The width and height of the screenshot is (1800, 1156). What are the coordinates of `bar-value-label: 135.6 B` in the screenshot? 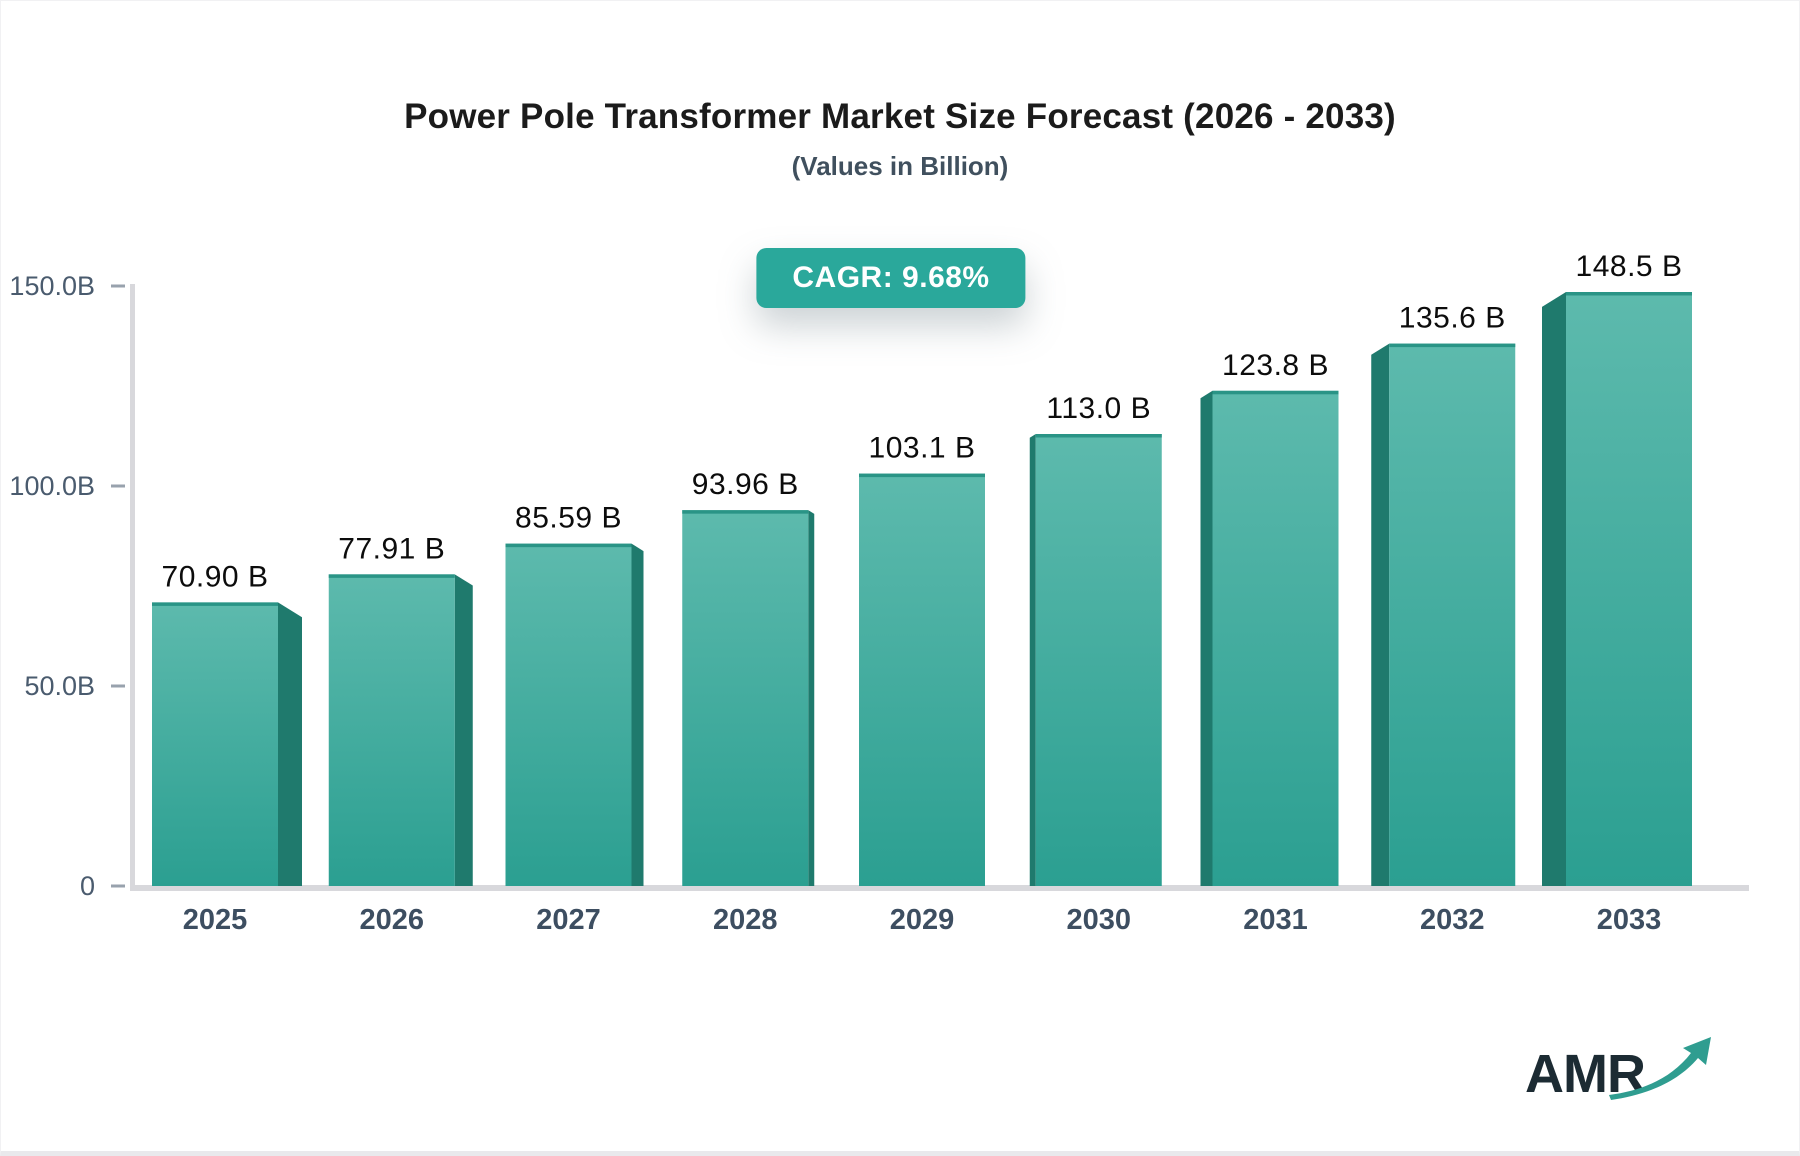 It's located at (1452, 318).